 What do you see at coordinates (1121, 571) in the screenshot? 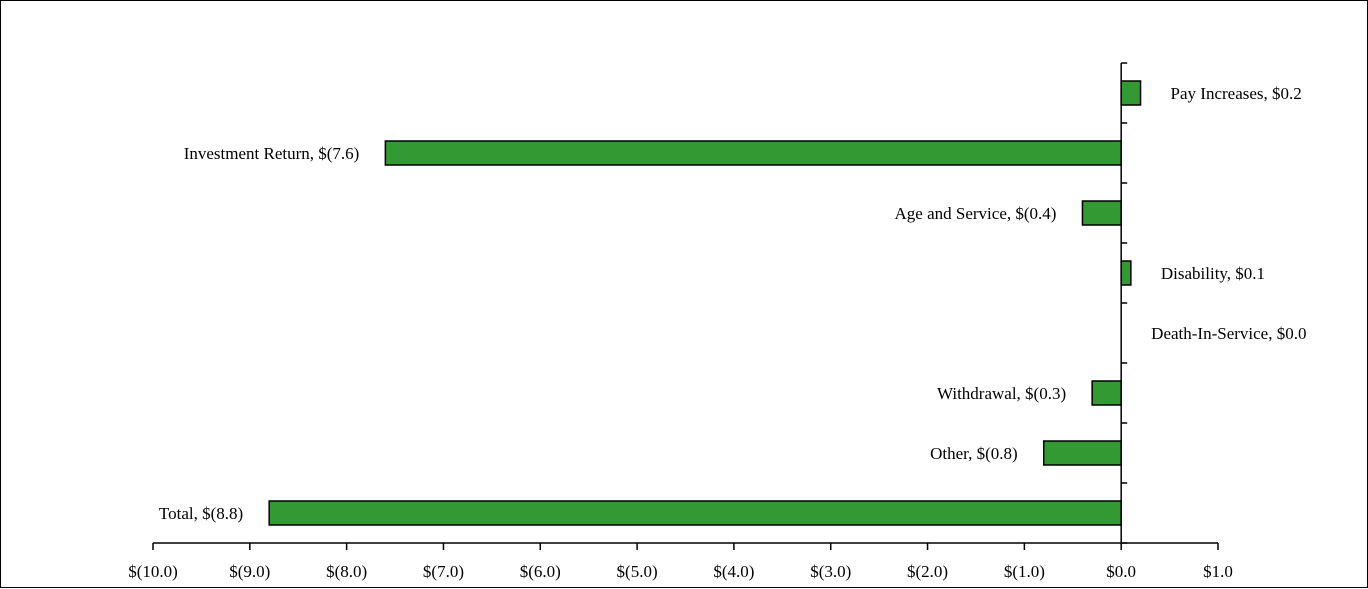
I see `x-tick-label-10: $0.0` at bounding box center [1121, 571].